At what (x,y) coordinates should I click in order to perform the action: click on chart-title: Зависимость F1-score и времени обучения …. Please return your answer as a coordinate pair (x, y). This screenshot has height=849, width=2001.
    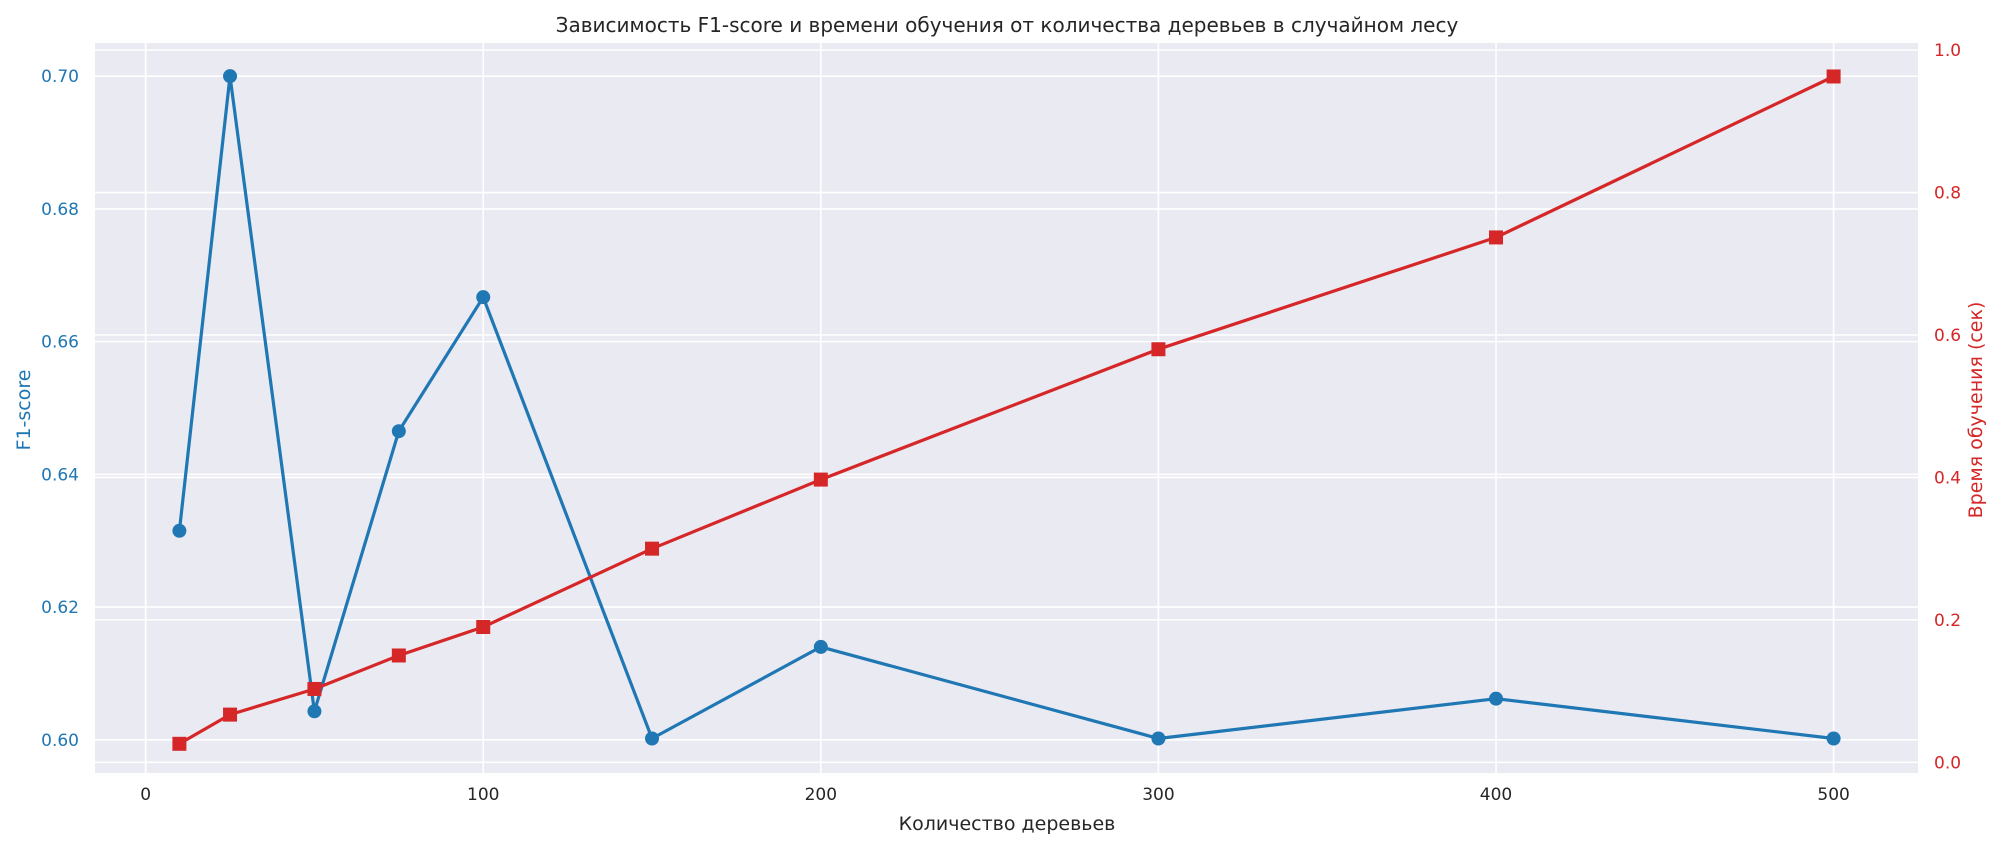
    Looking at the image, I should click on (1007, 25).